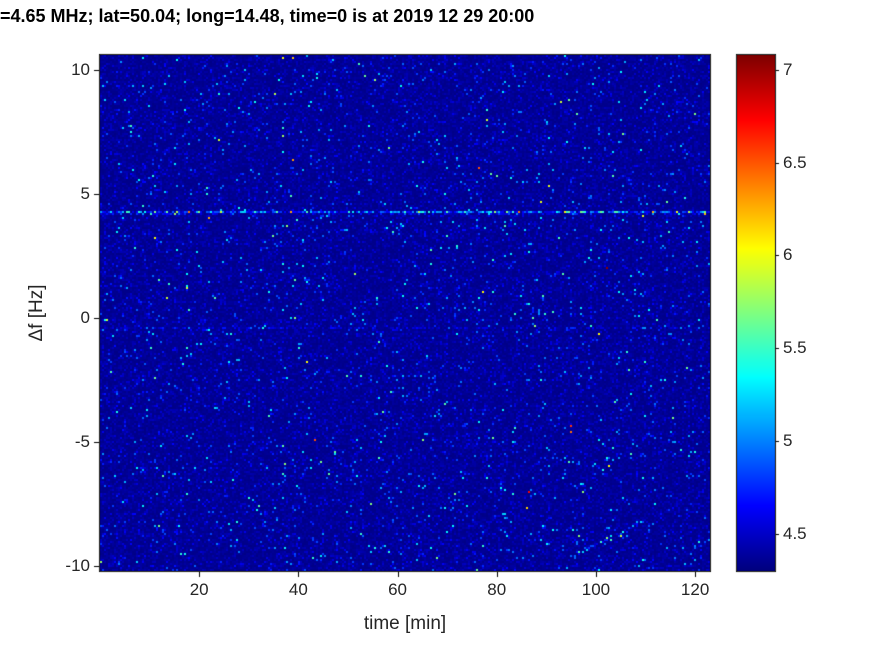 This screenshot has height=656, width=875. I want to click on x-tick-label: 40, so click(298, 589).